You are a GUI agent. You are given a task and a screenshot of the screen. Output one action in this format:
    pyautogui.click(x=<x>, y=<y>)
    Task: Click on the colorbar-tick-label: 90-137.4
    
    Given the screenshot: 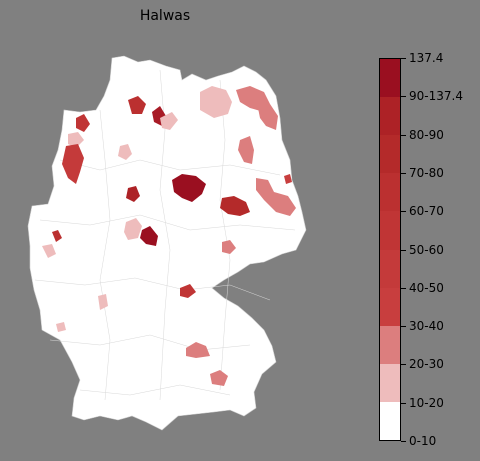 What is the action you would take?
    pyautogui.click(x=436, y=96)
    